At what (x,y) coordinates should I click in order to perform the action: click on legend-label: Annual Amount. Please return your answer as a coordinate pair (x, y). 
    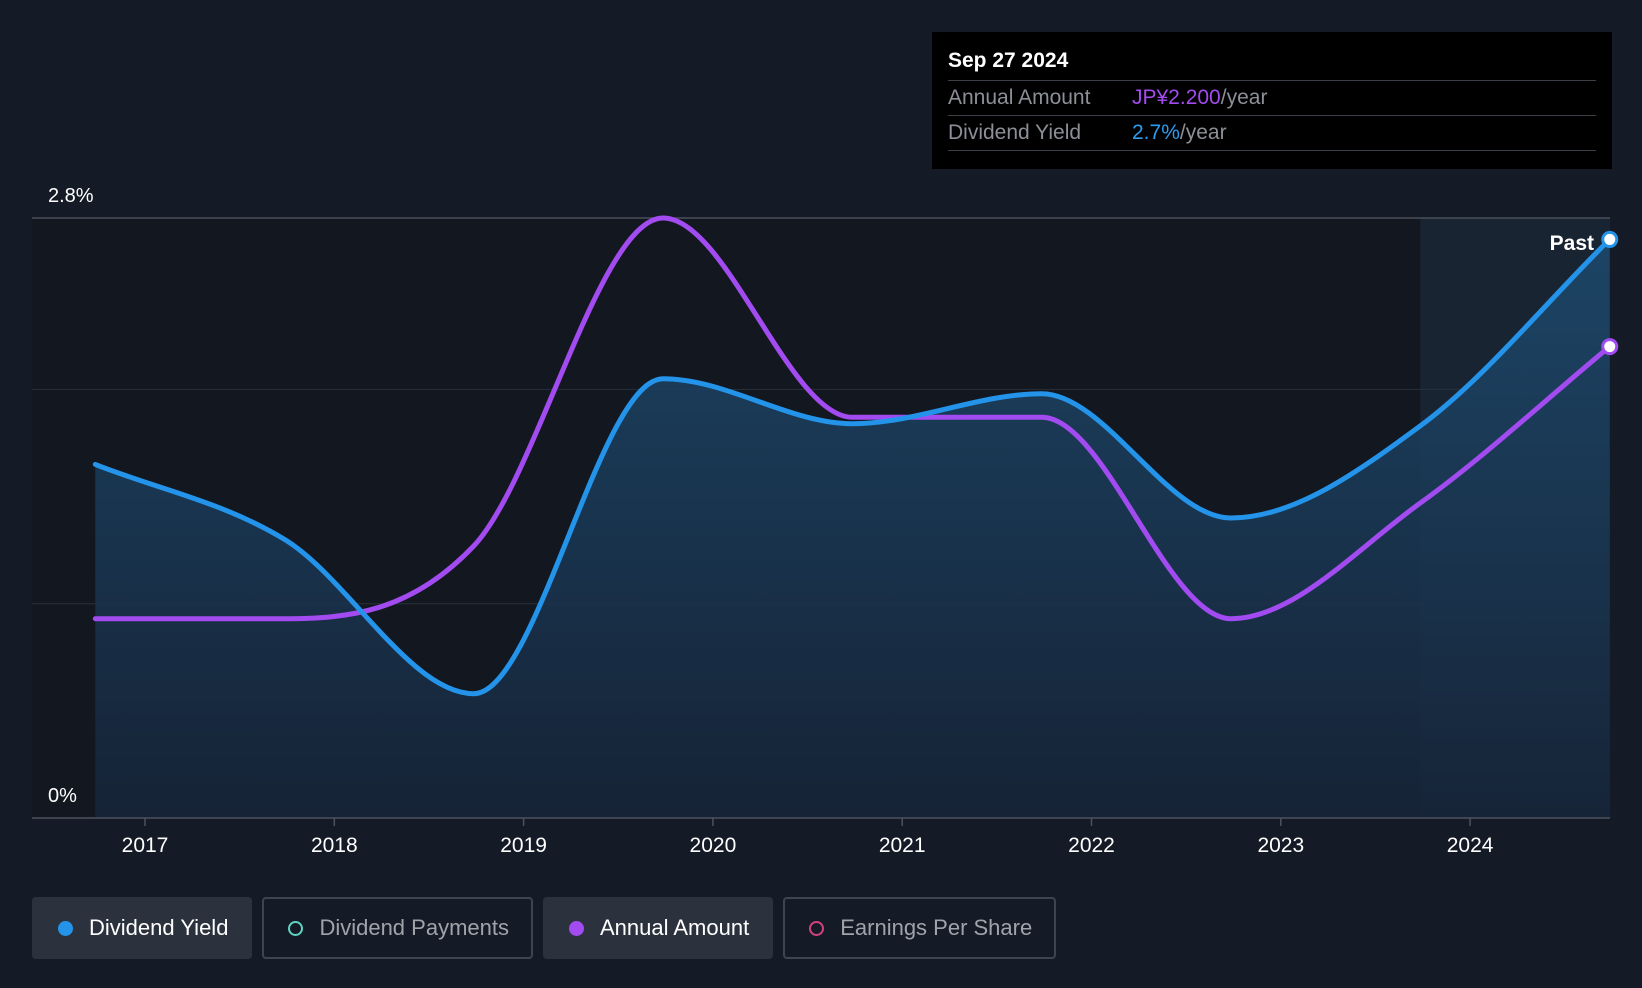
    Looking at the image, I should click on (674, 927).